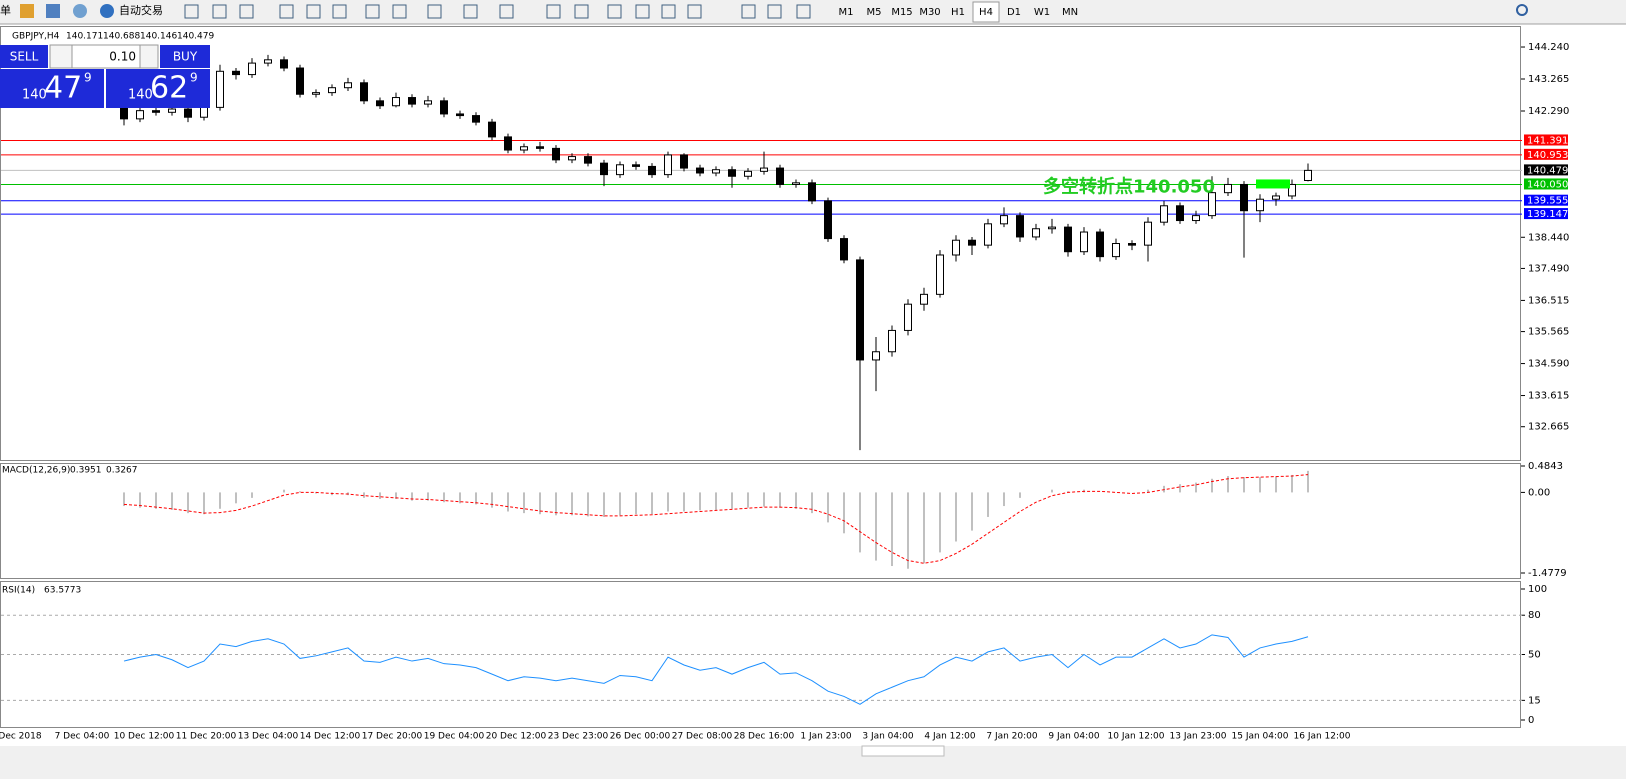 This screenshot has height=779, width=1626. What do you see at coordinates (1548, 364) in the screenshot?
I see `y-tick-label: 134.590` at bounding box center [1548, 364].